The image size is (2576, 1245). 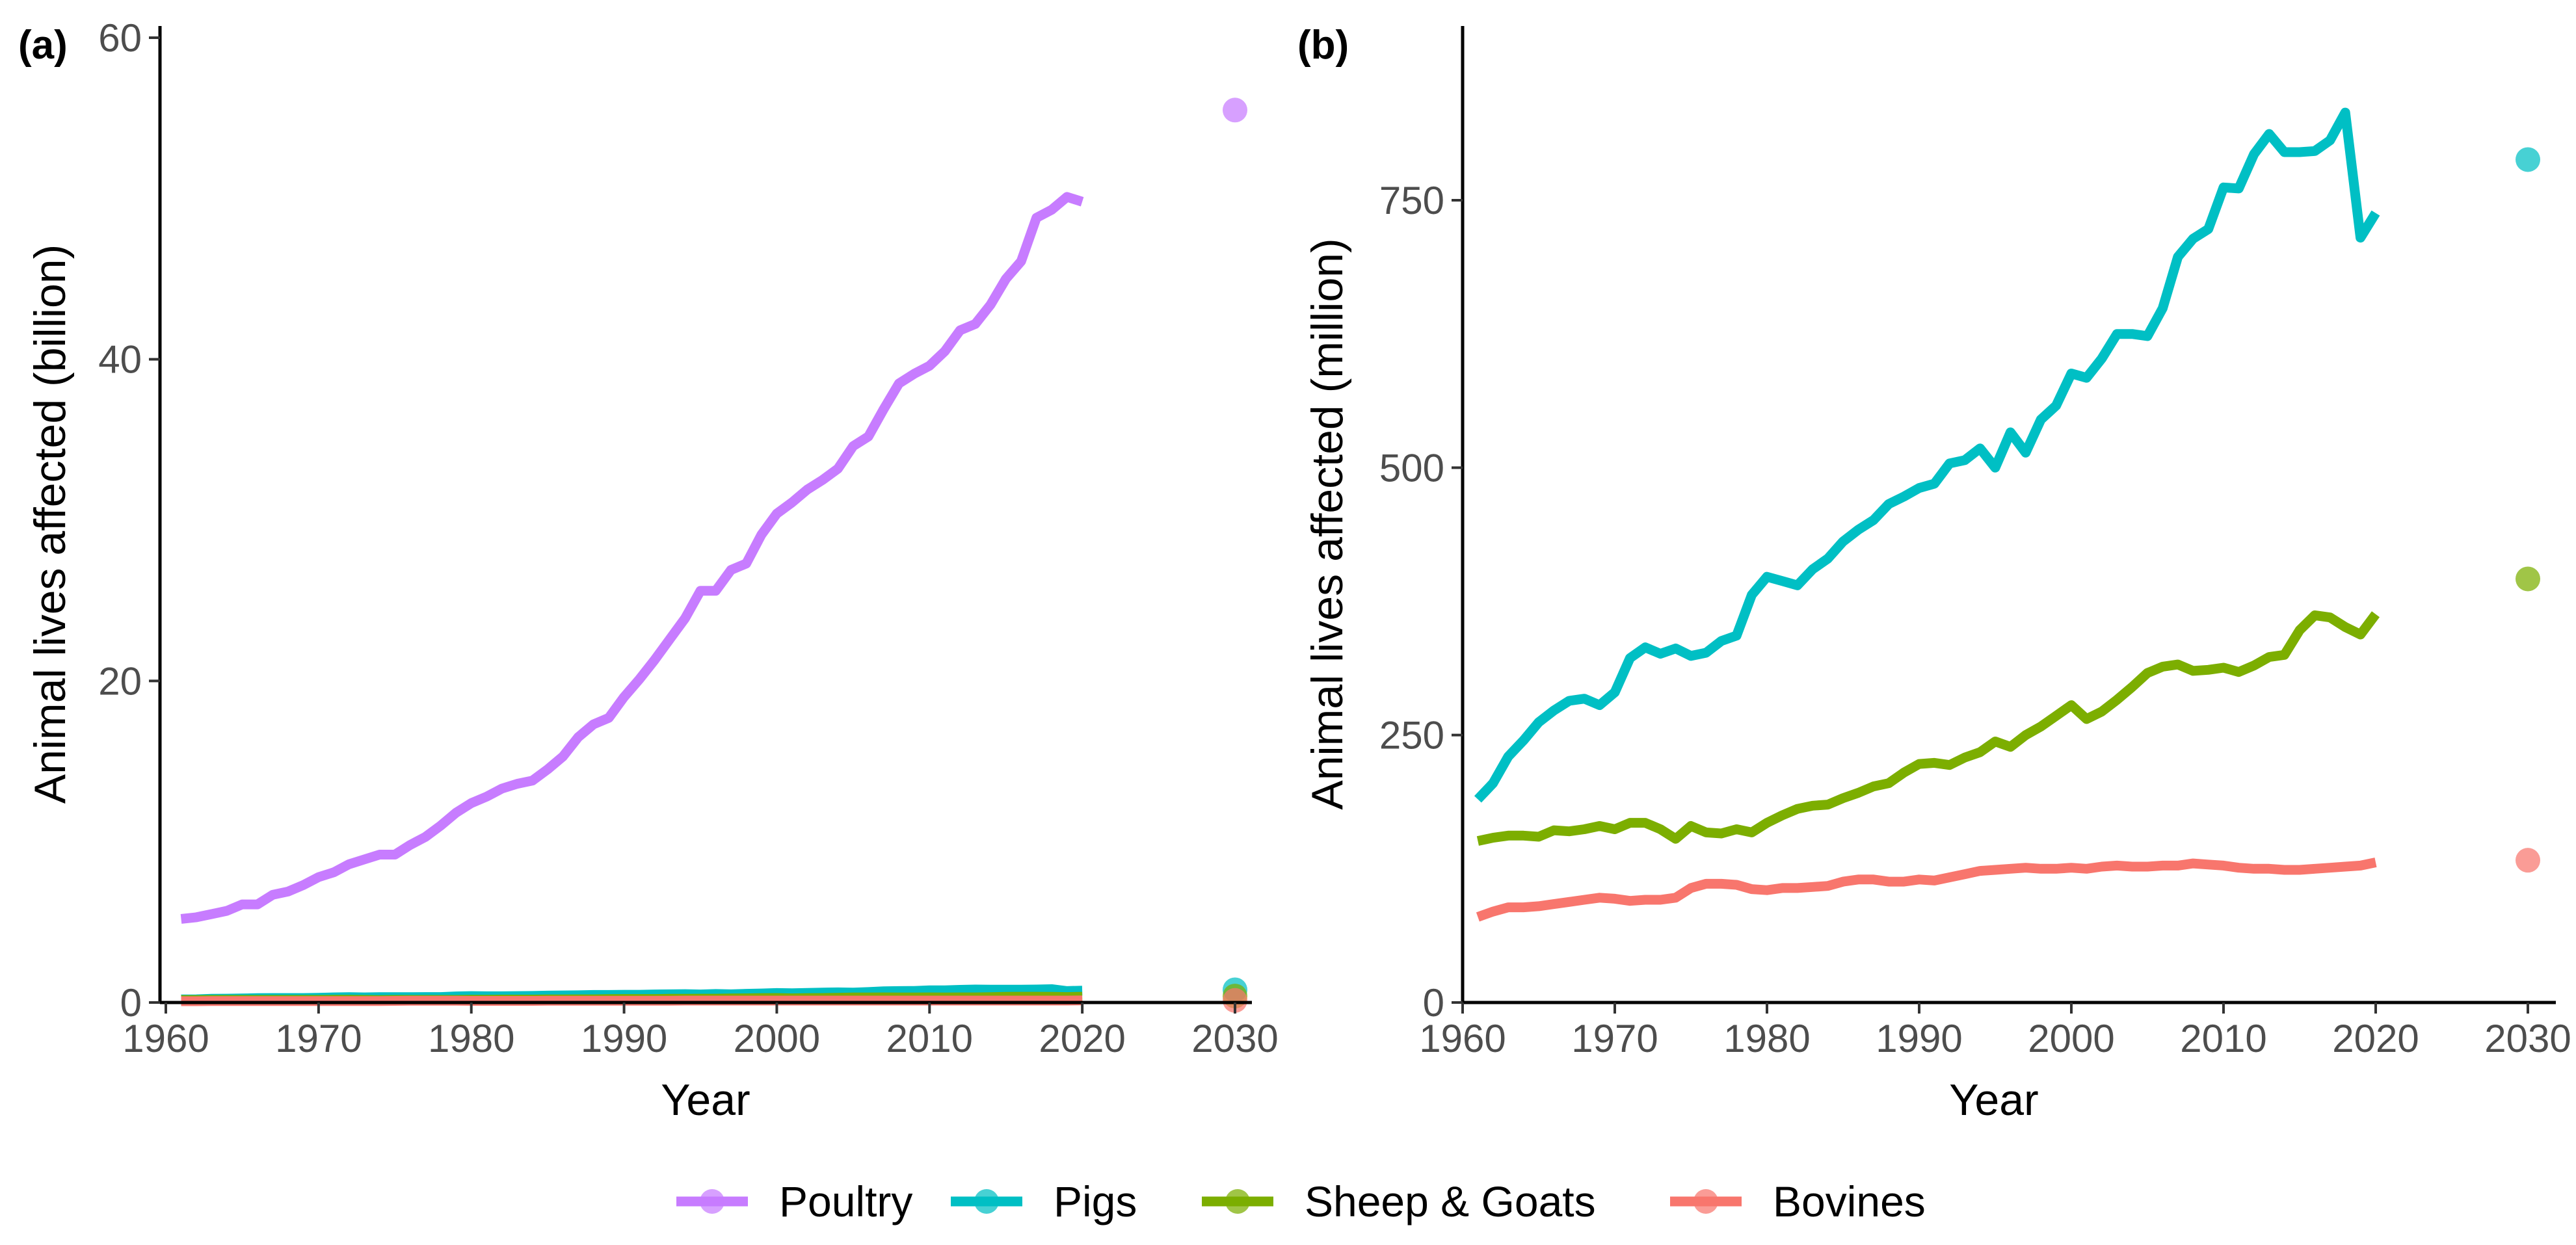 What do you see at coordinates (1766, 1038) in the screenshot?
I see `panel-b-x-tick-label: 1980` at bounding box center [1766, 1038].